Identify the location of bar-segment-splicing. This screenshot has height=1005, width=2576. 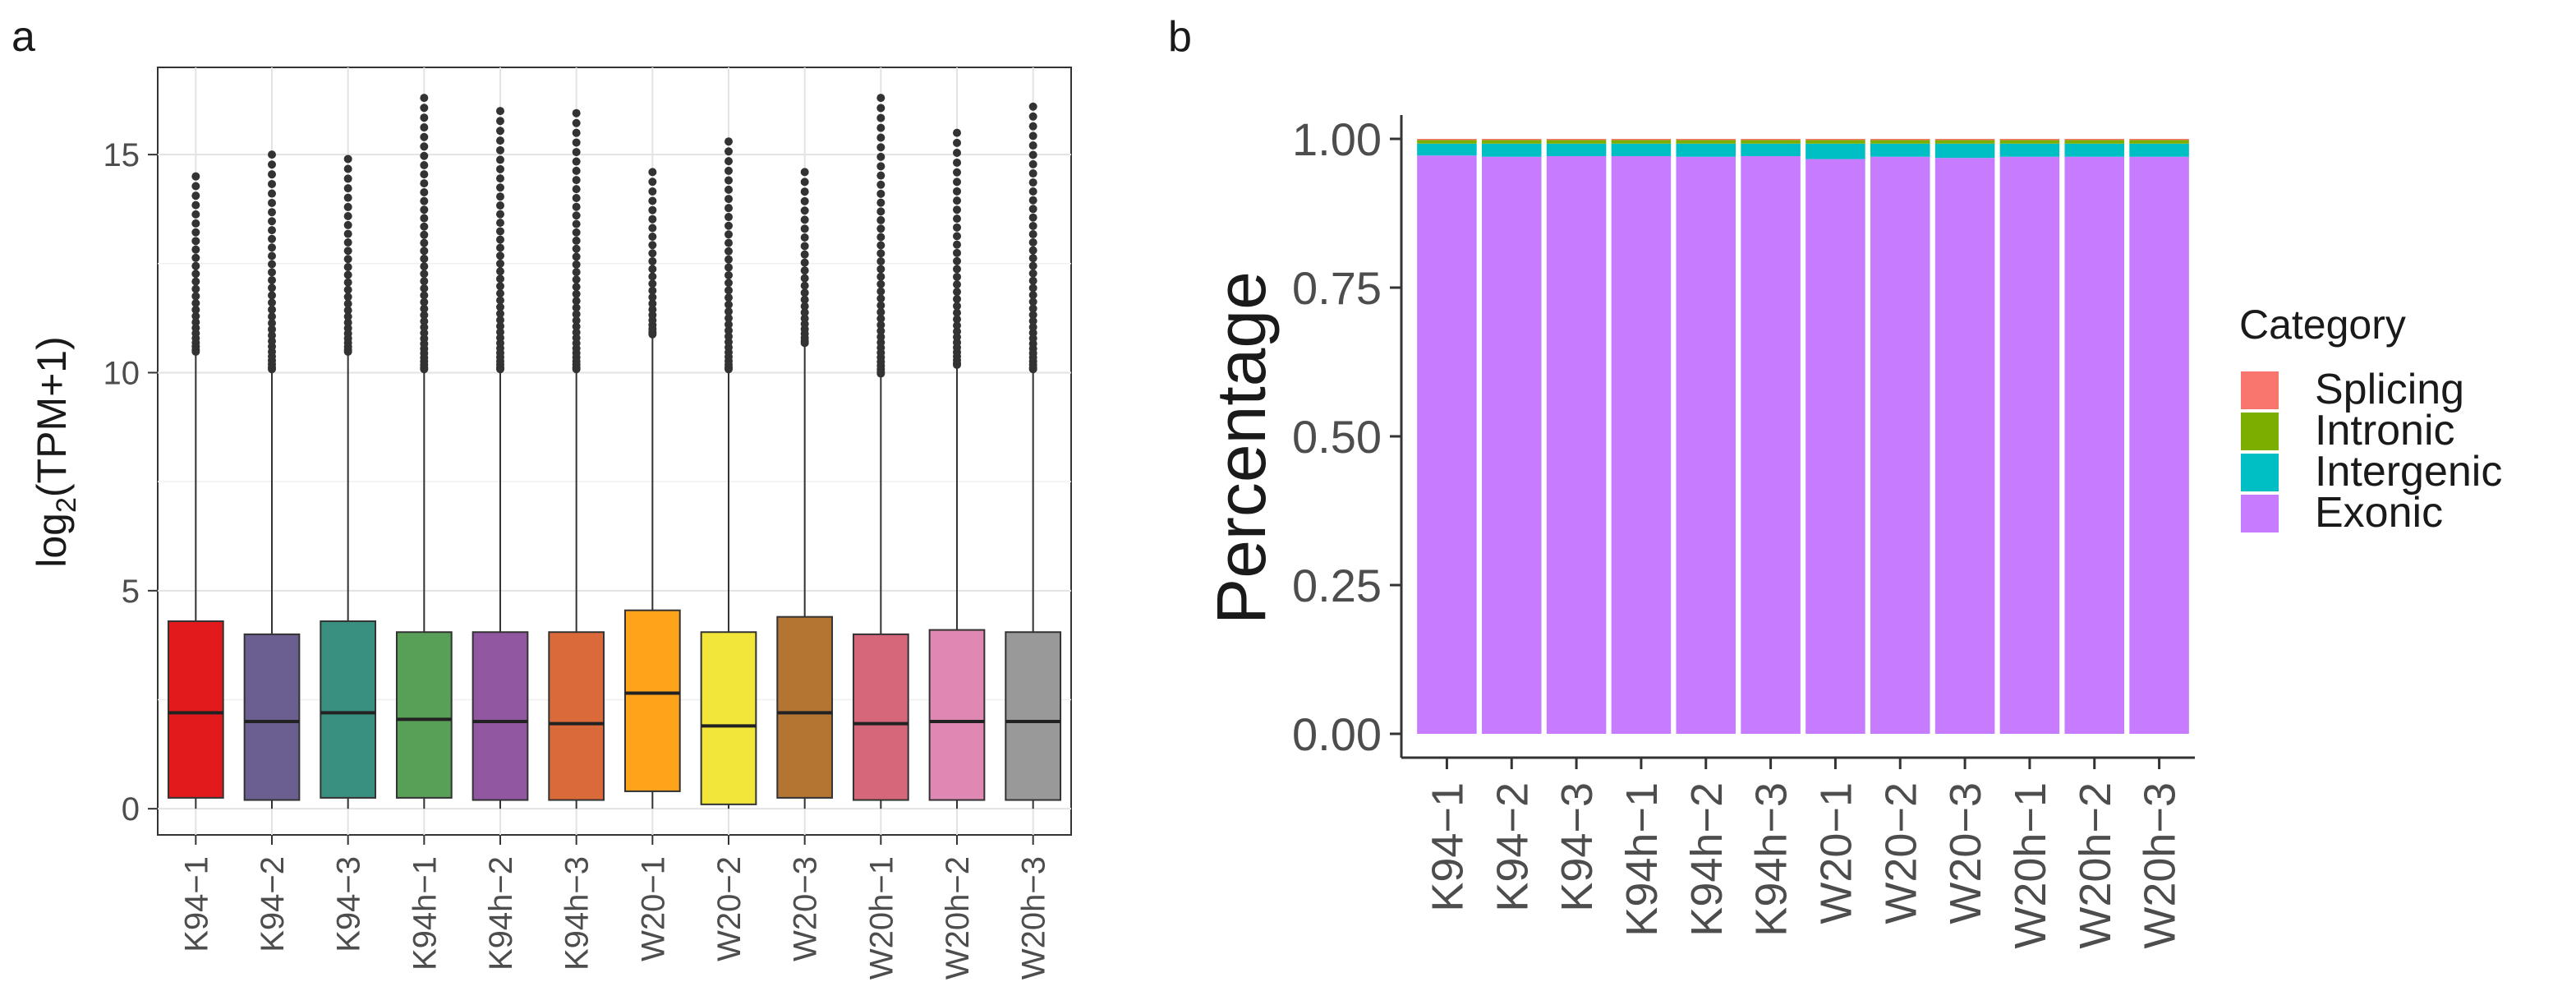
(2159, 140).